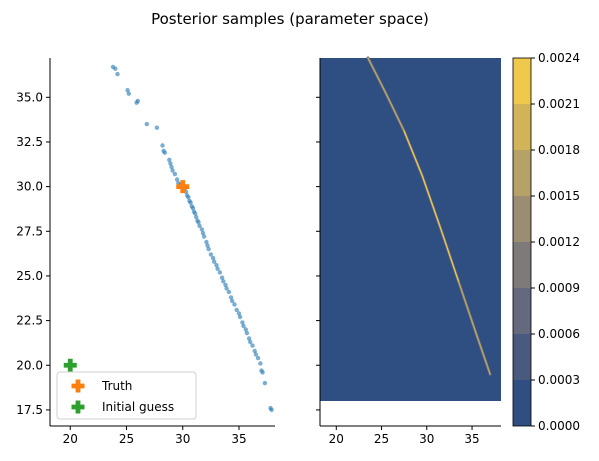 The height and width of the screenshot is (461, 599). I want to click on y-tick-label: 35.0, so click(29, 97).